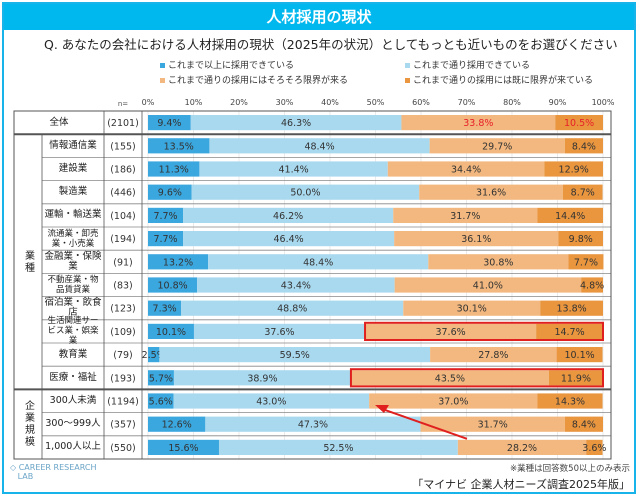 The height and width of the screenshot is (498, 640). I want to click on row-label: 医療・福祉, so click(73, 377).